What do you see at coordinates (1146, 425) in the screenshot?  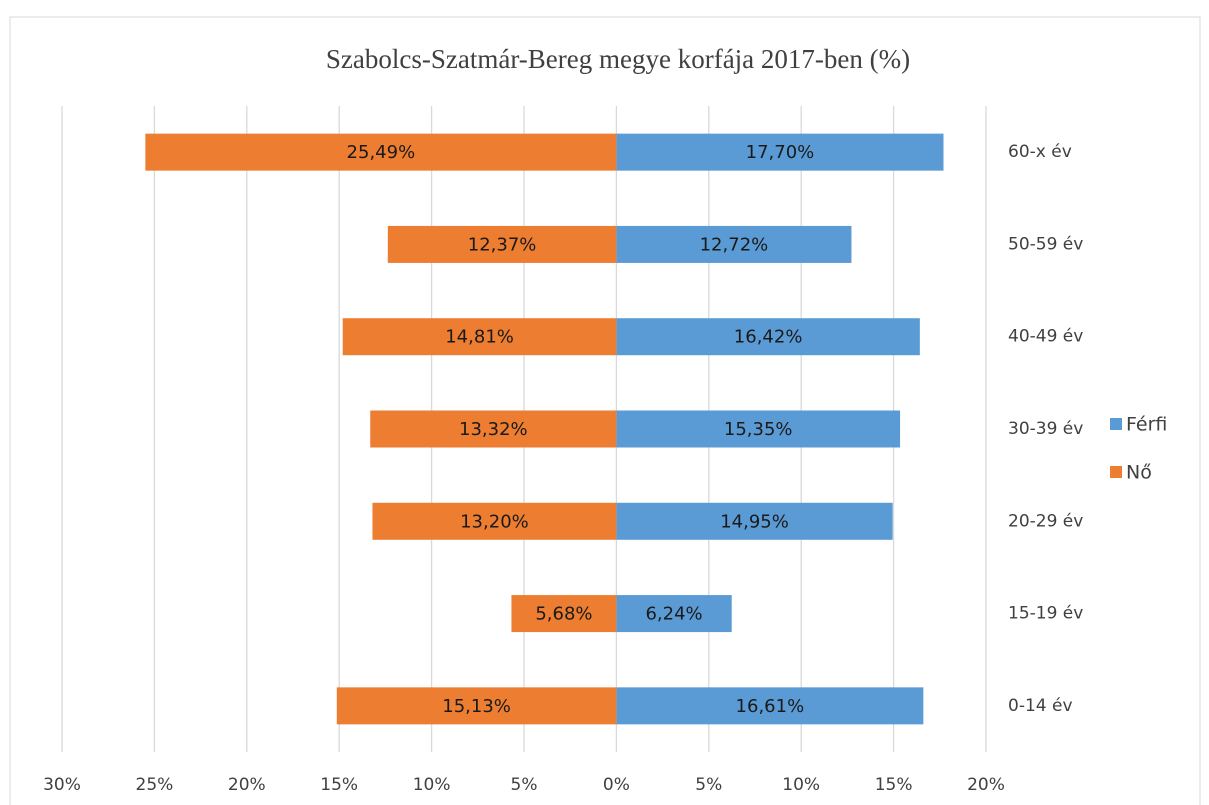 I see `legend-label: Férfi` at bounding box center [1146, 425].